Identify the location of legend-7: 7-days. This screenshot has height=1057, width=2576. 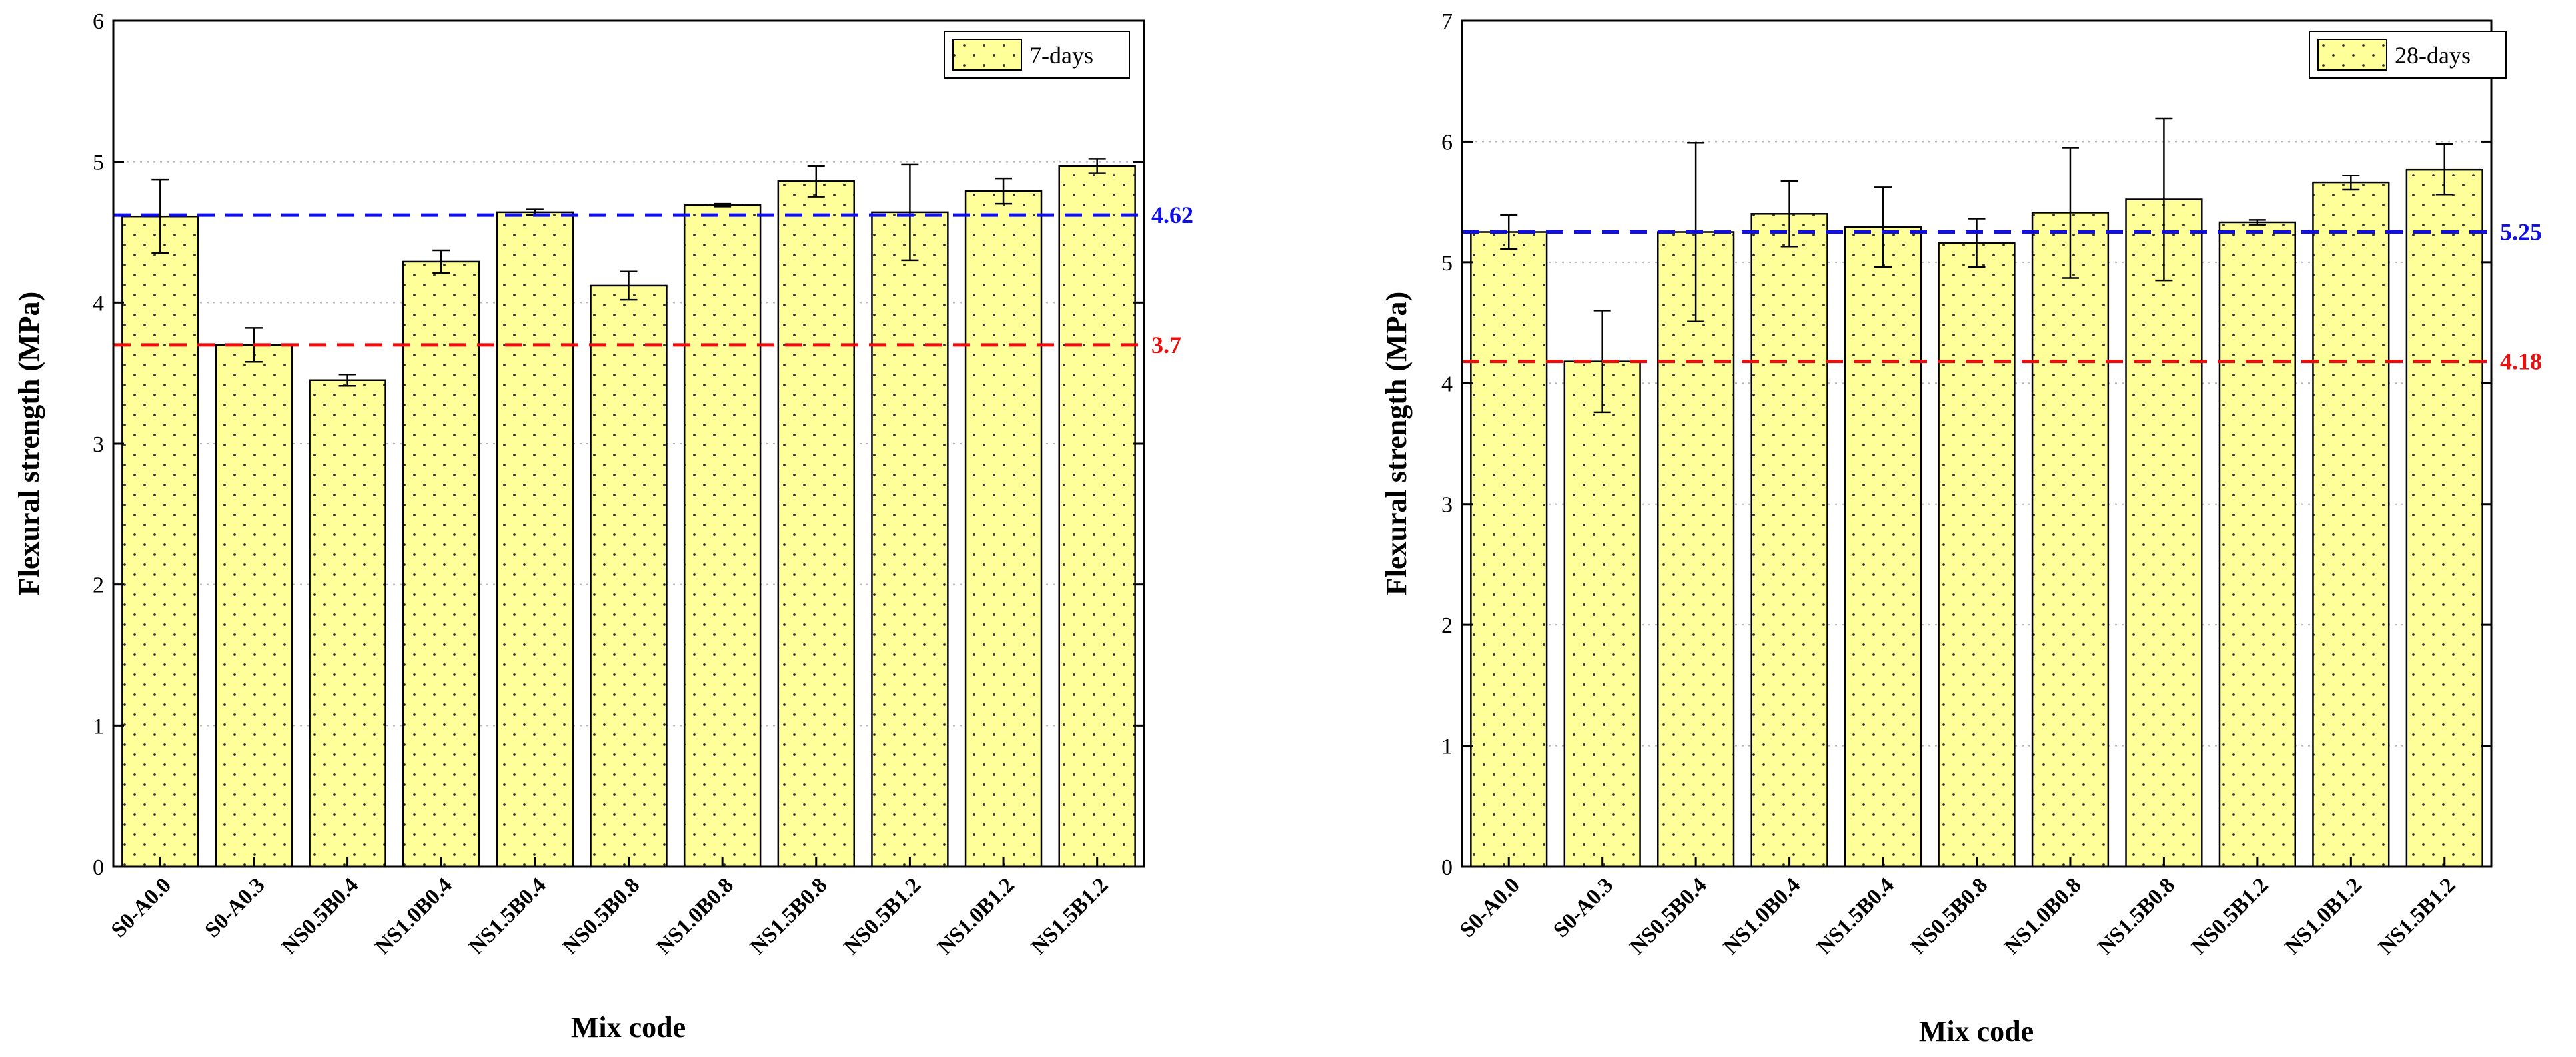
(1037, 55).